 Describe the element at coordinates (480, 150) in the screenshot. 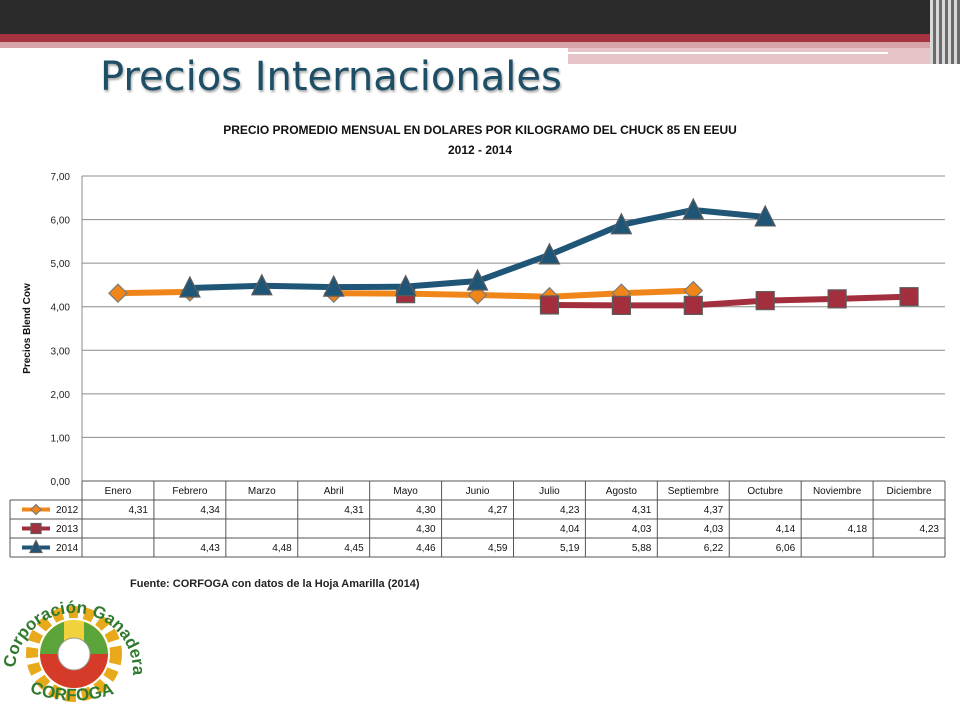

I see `chart-subtitle: 2012 - 2014` at that location.